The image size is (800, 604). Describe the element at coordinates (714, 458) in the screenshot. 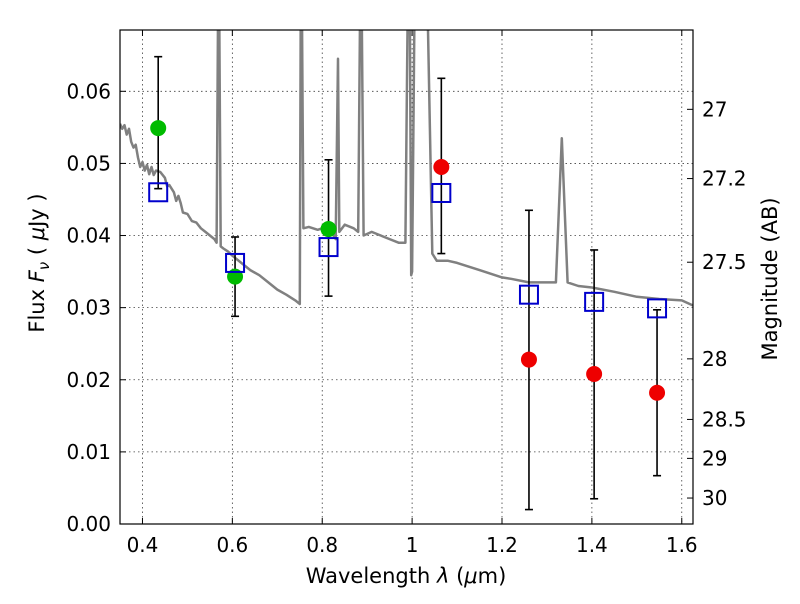

I see `y2-tick-label: 29` at that location.